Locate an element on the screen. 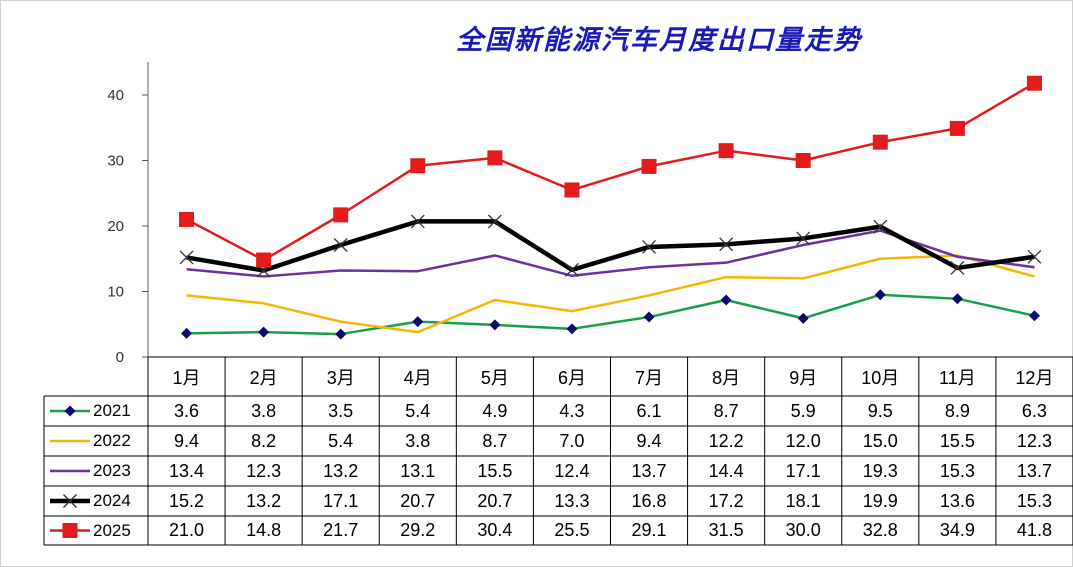  data-label: 13.1 is located at coordinates (418, 470).